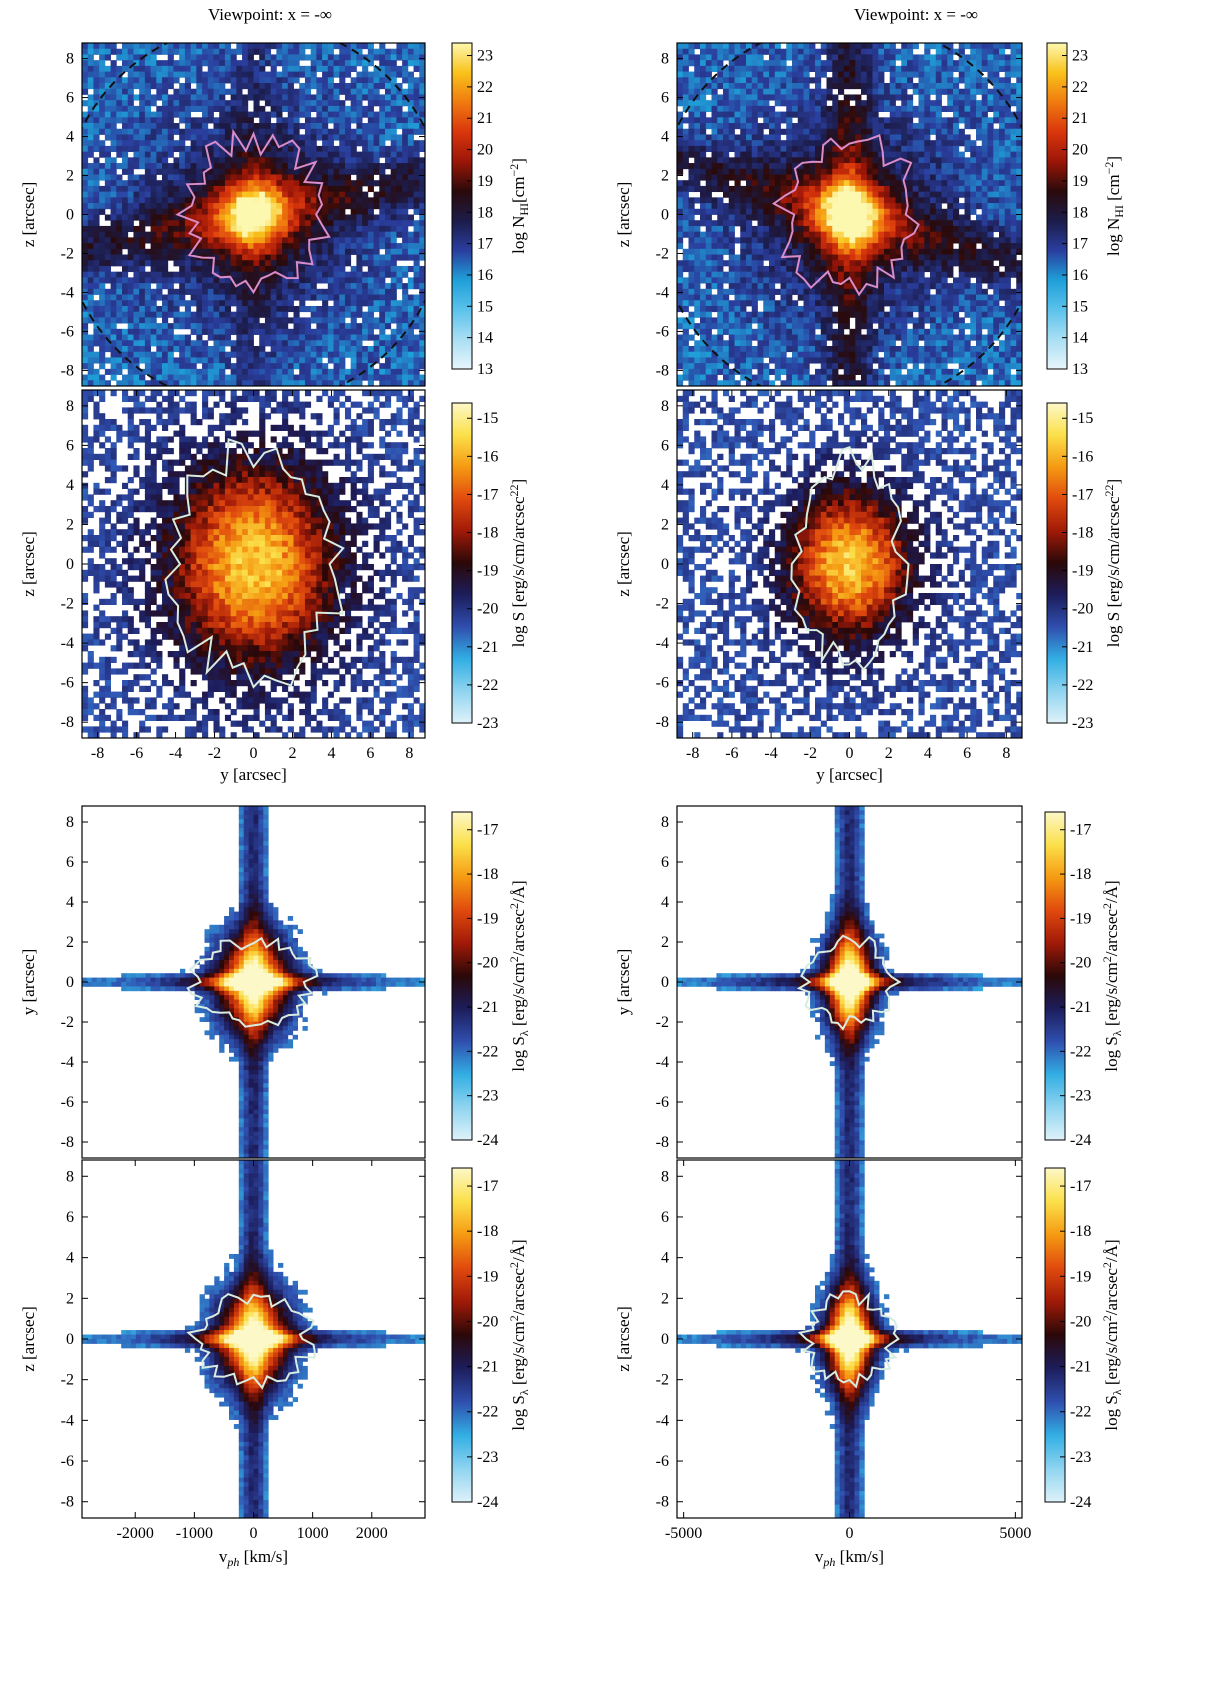 This screenshot has height=1682, width=1226. What do you see at coordinates (683, 1533) in the screenshot?
I see `x-tick-label: -5000` at bounding box center [683, 1533].